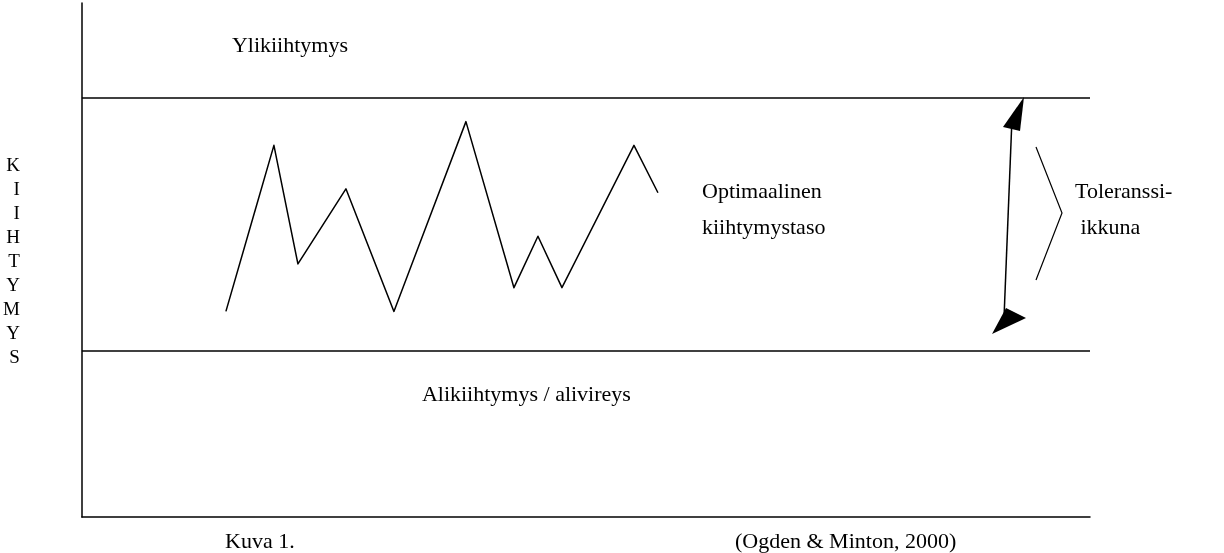 This screenshot has width=1224, height=553. Describe the element at coordinates (846, 540) in the screenshot. I see `text: (Ogden & Minton, 2000)` at that location.